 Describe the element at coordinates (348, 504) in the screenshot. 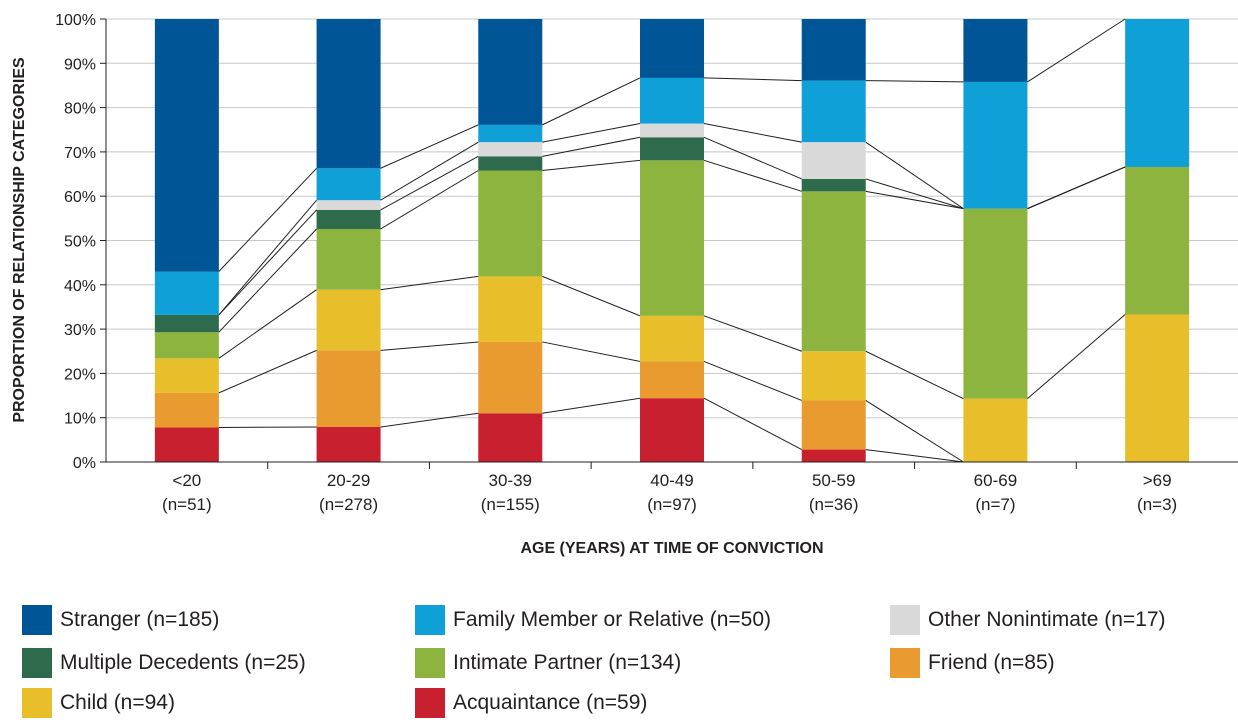

I see `x-tick-count-label: (n=278)` at that location.